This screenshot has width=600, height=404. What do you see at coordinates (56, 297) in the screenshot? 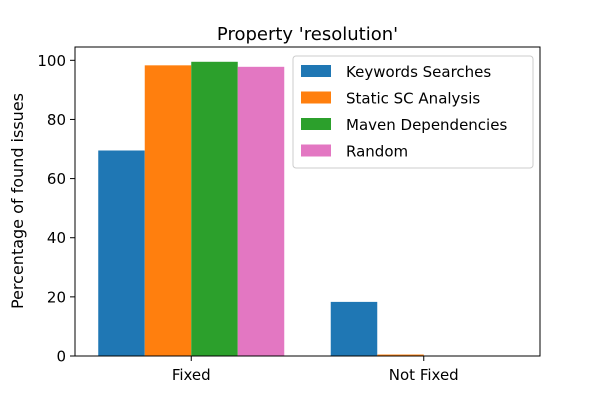
I see `y-tick-label: 20` at bounding box center [56, 297].